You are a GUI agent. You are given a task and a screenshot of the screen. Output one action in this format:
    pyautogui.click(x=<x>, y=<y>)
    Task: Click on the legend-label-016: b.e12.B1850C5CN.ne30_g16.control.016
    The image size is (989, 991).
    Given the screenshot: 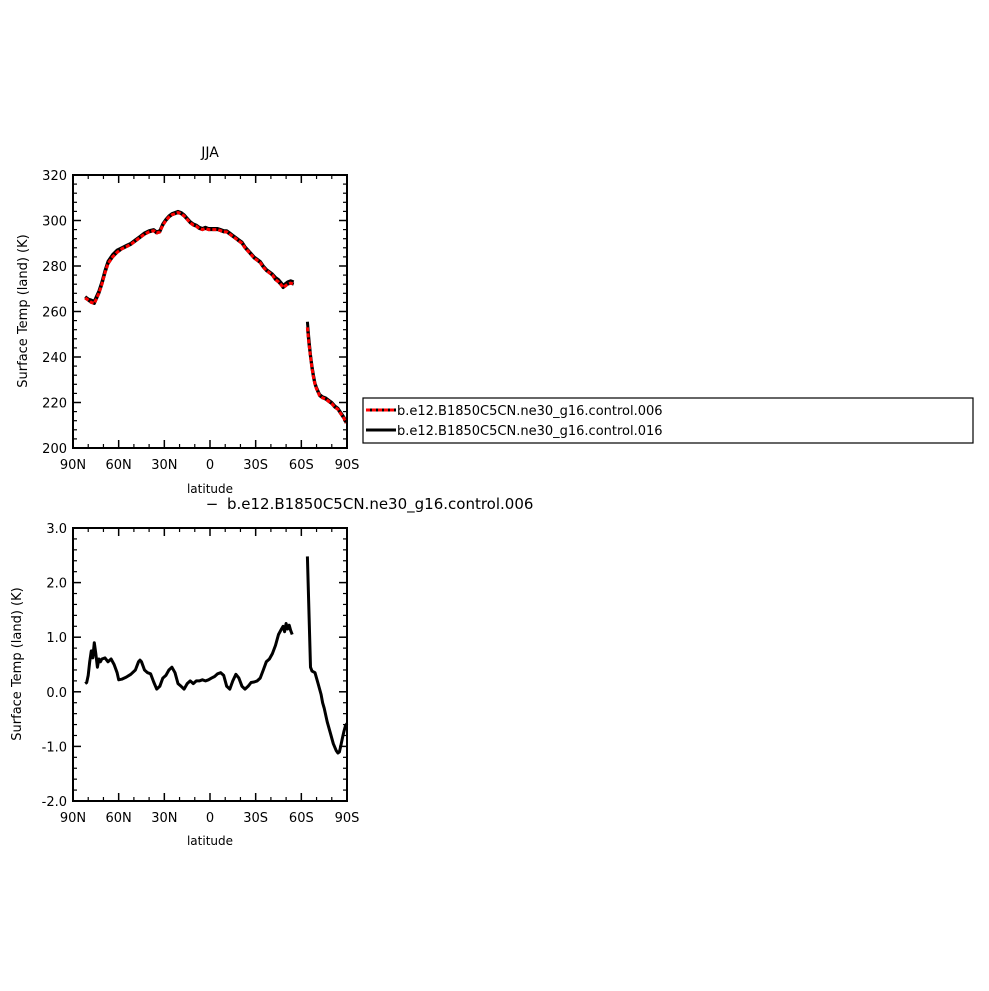 What is the action you would take?
    pyautogui.click(x=530, y=431)
    